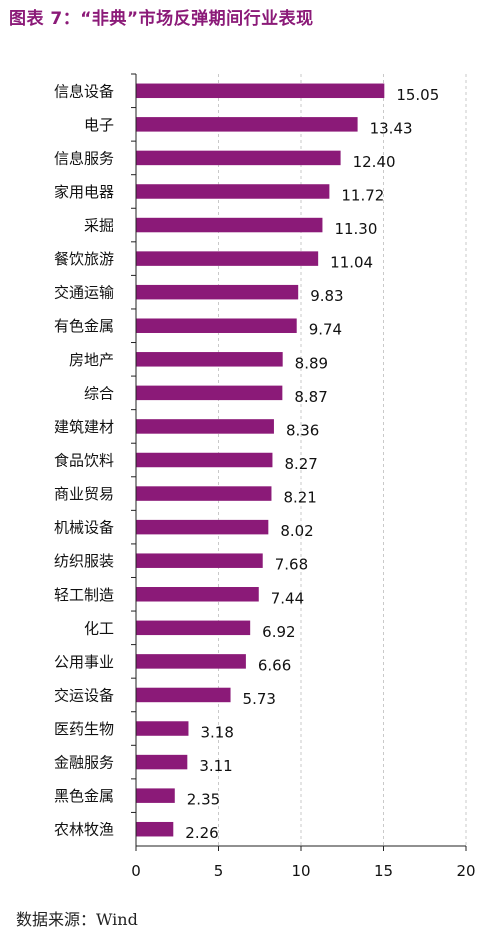 The width and height of the screenshot is (500, 935). I want to click on value-label: 5.73, so click(259, 699).